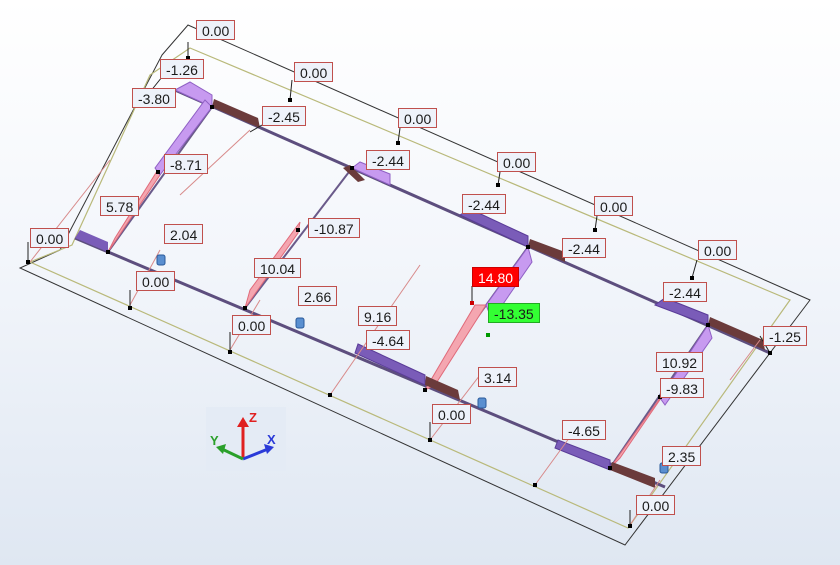  I want to click on z-axis-head, so click(243, 422).